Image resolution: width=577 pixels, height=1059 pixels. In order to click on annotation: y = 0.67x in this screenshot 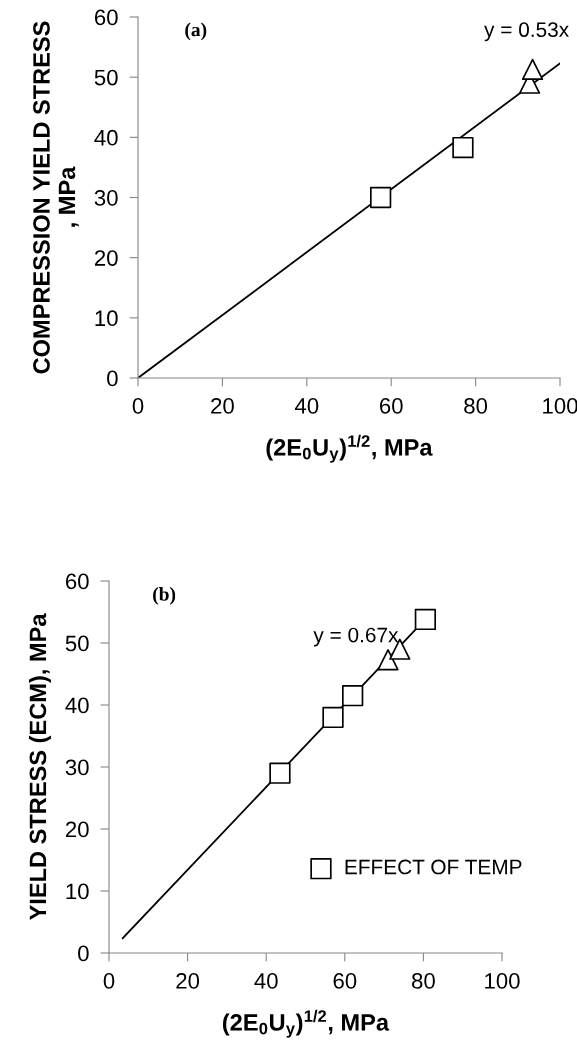, I will do `click(356, 637)`.